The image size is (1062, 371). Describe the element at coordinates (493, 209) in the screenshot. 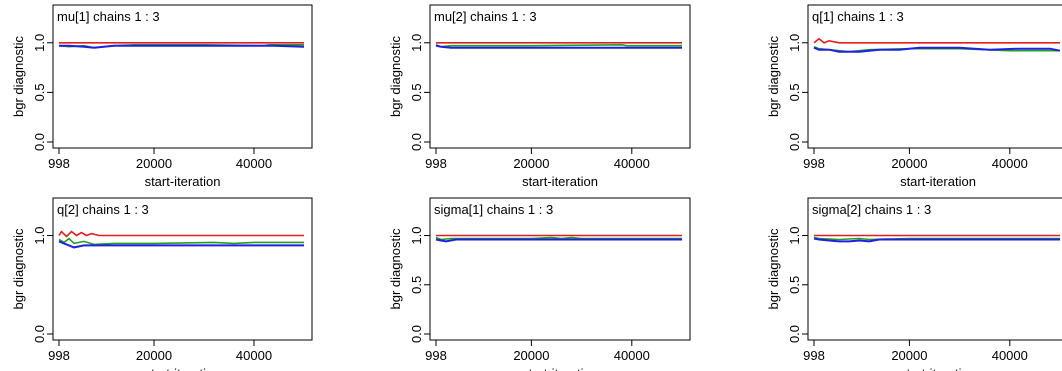

I see `panel-title: sigma[1] chains 1 : 3` at that location.